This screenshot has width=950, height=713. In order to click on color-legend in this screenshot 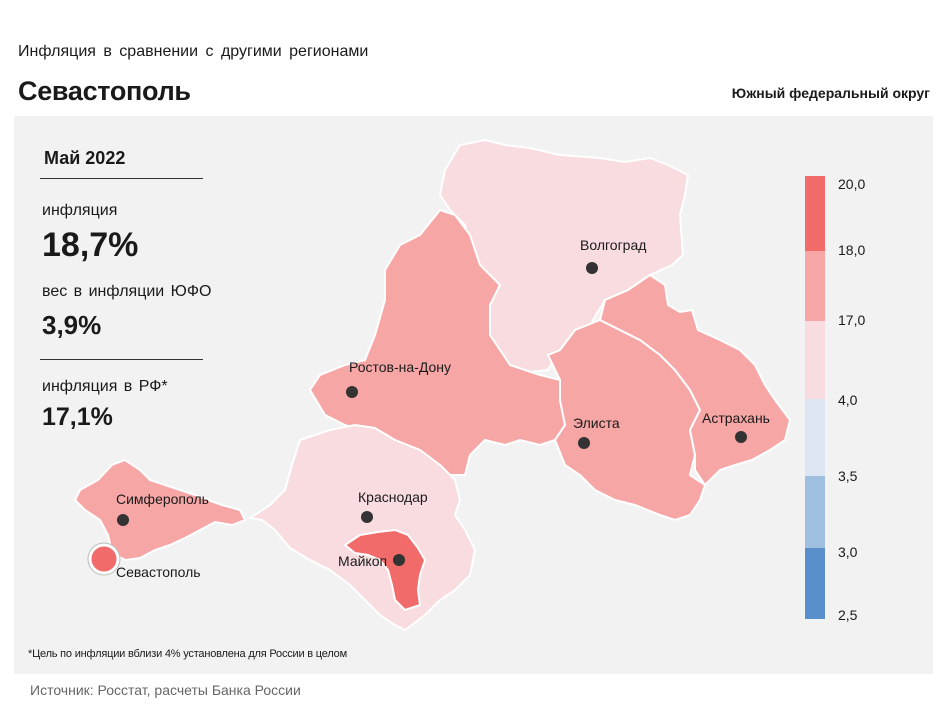, I will do `click(815, 397)`.